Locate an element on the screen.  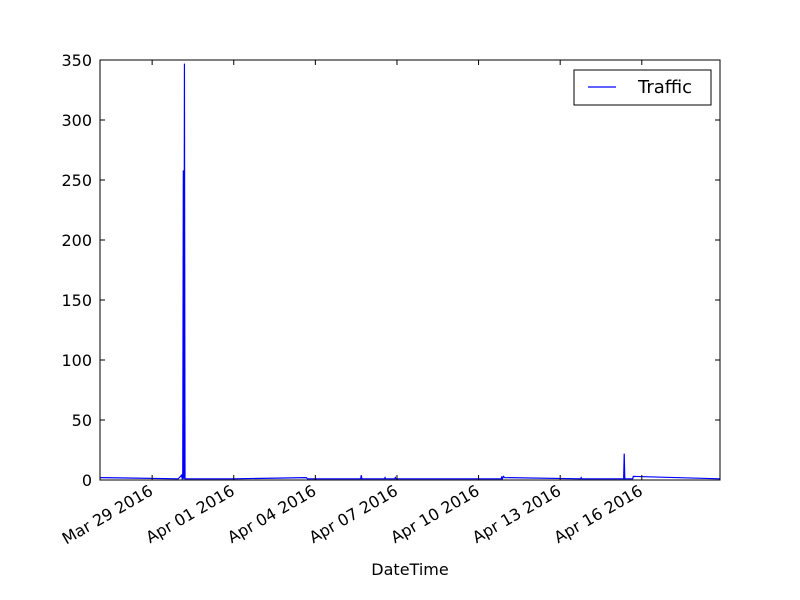
legend: Traffic is located at coordinates (642, 87).